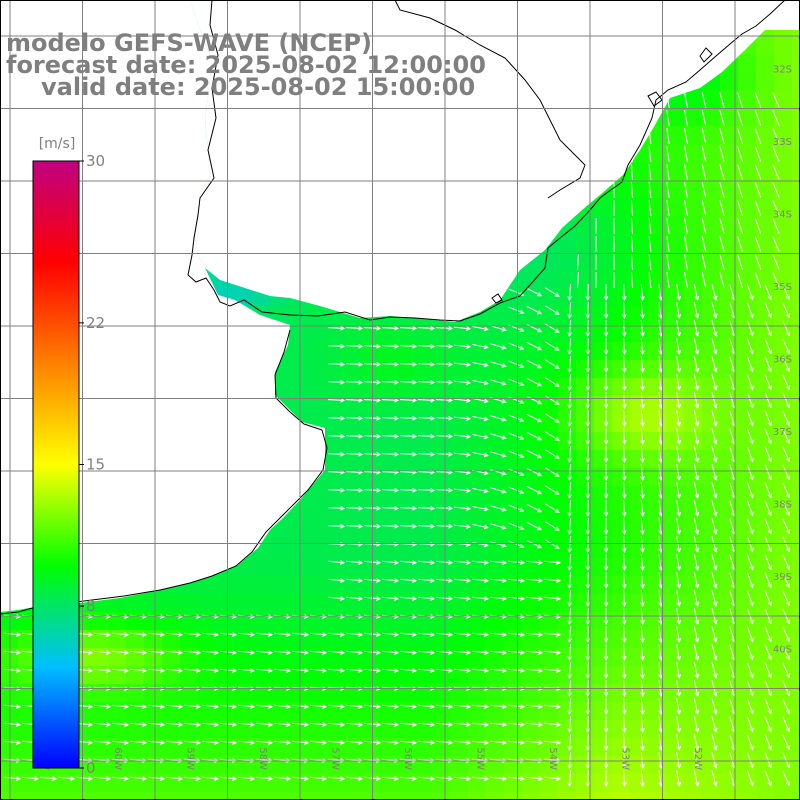  I want to click on longitude-label: 58W, so click(262, 758).